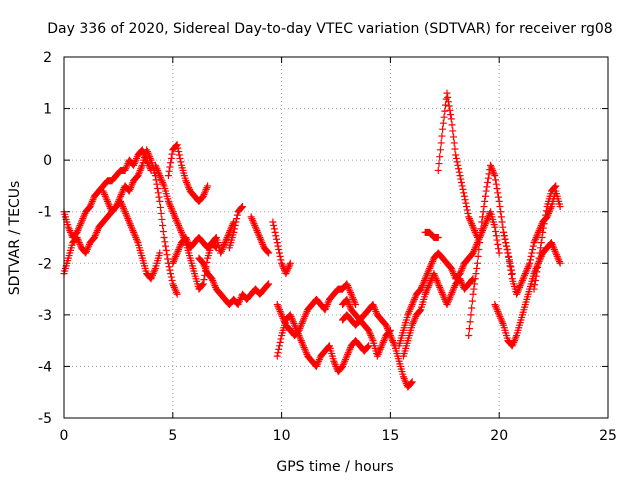 Image resolution: width=640 pixels, height=480 pixels. What do you see at coordinates (47, 58) in the screenshot?
I see `y-tick-label: 2` at bounding box center [47, 58].